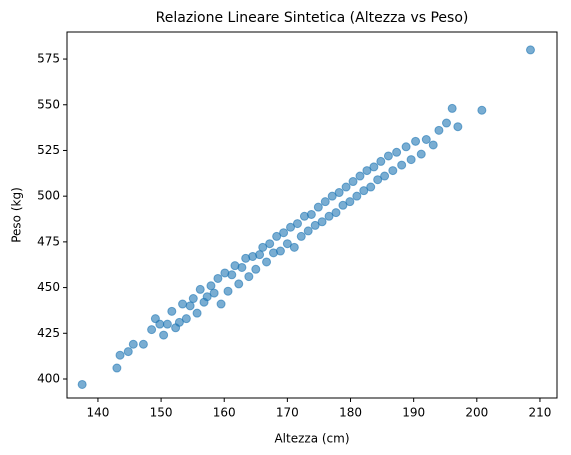 This screenshot has width=571, height=455. What do you see at coordinates (48, 378) in the screenshot?
I see `y-tick-label: 400` at bounding box center [48, 378].